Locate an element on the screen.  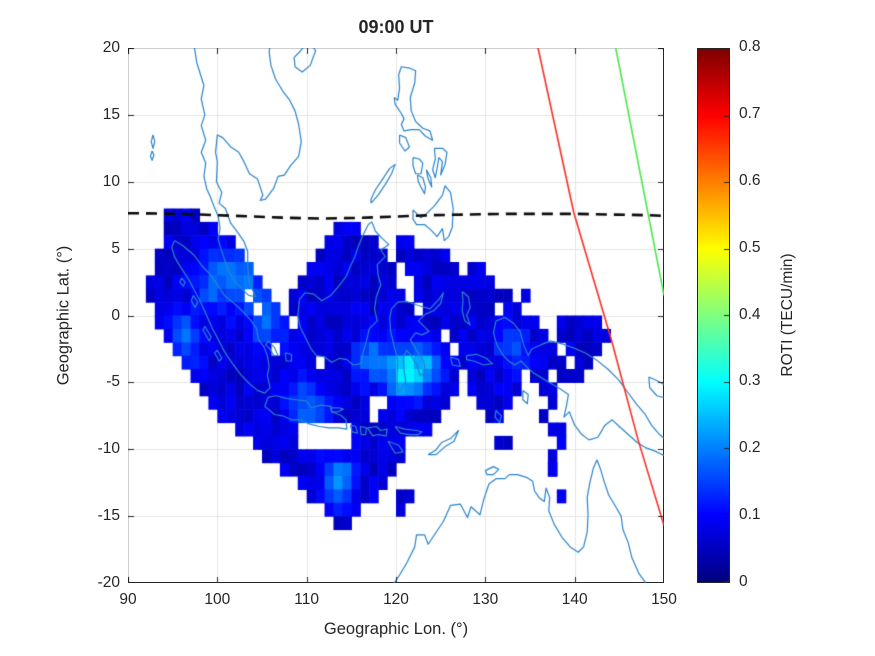
colorbar-tick-label: 0.3 is located at coordinates (750, 381).